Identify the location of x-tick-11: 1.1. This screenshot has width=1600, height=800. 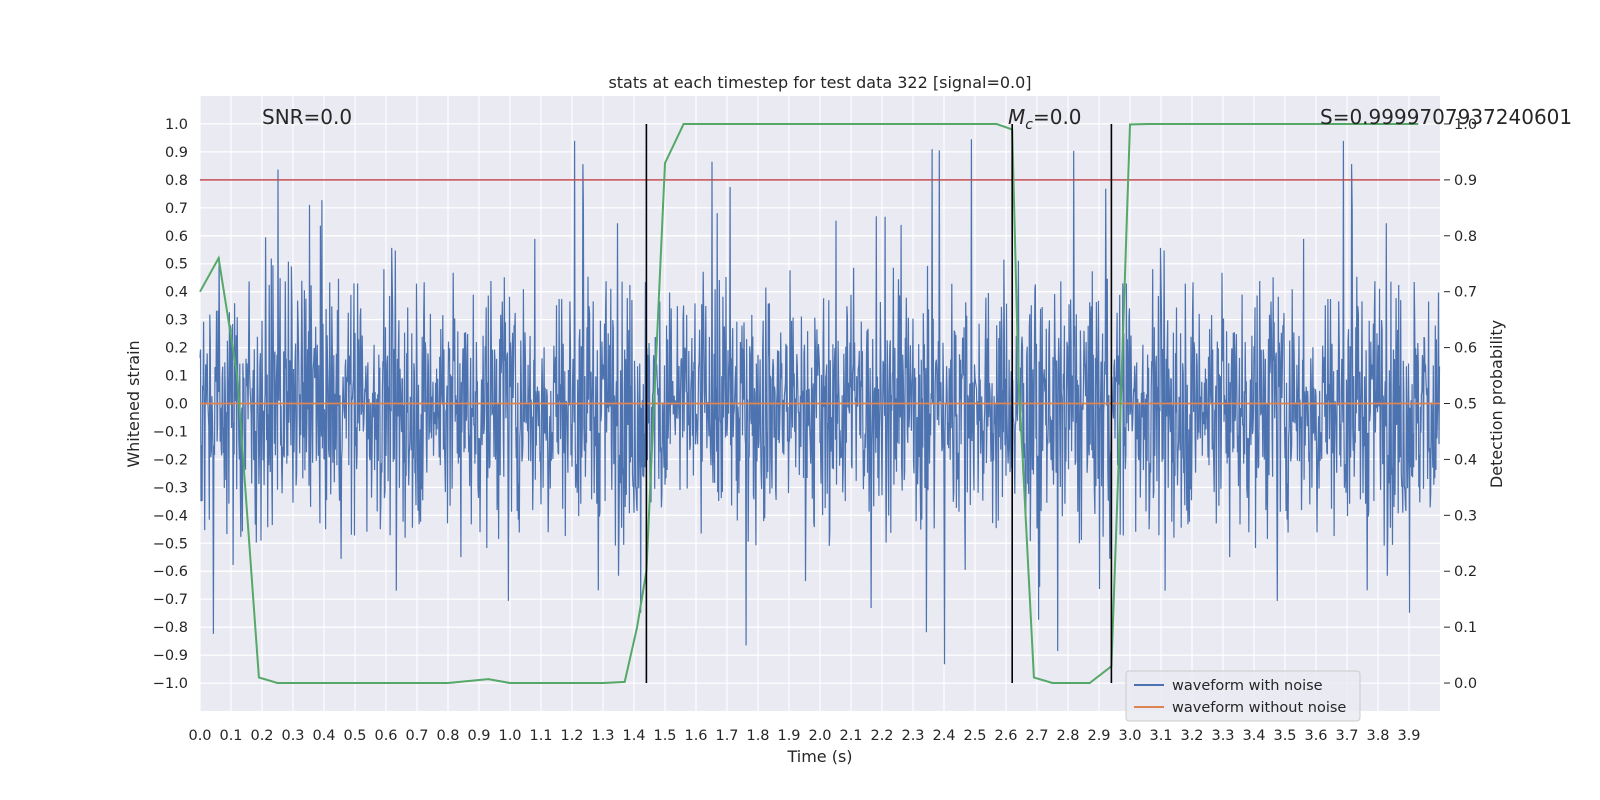
(540, 736).